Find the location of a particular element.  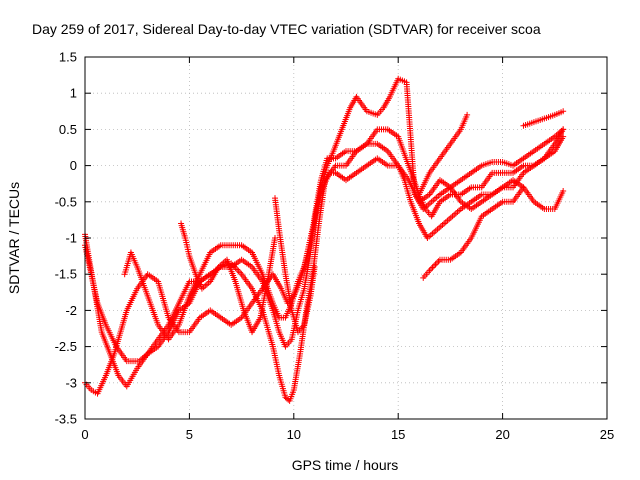

x-tick-label: 0 is located at coordinates (84, 434).